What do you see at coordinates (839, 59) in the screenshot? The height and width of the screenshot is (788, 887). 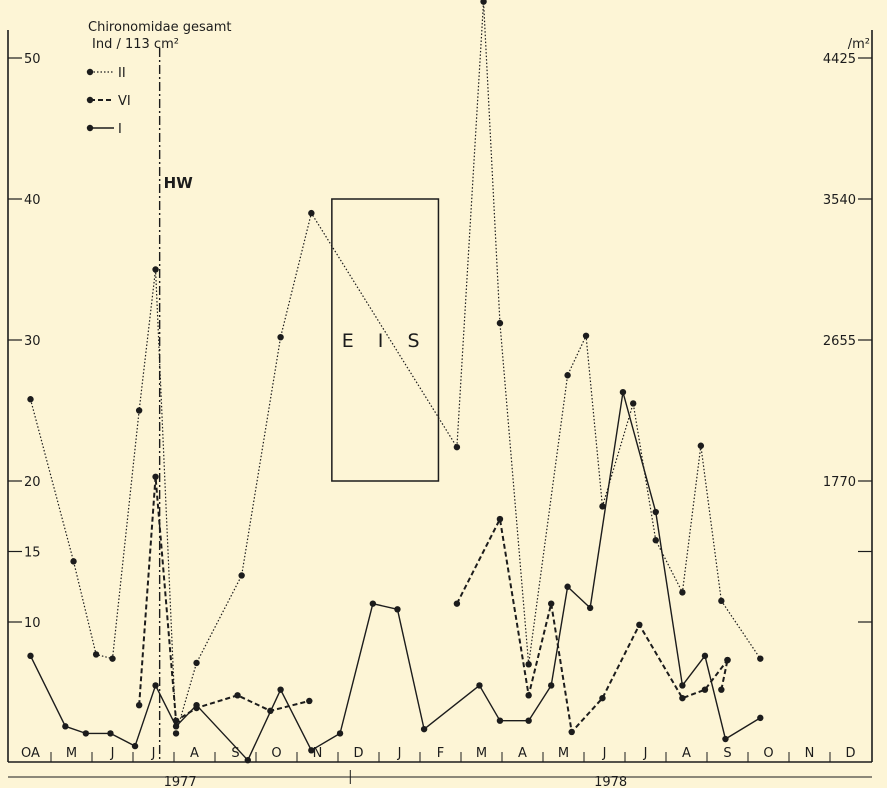 I see `right-tick-label: 4425` at bounding box center [839, 59].